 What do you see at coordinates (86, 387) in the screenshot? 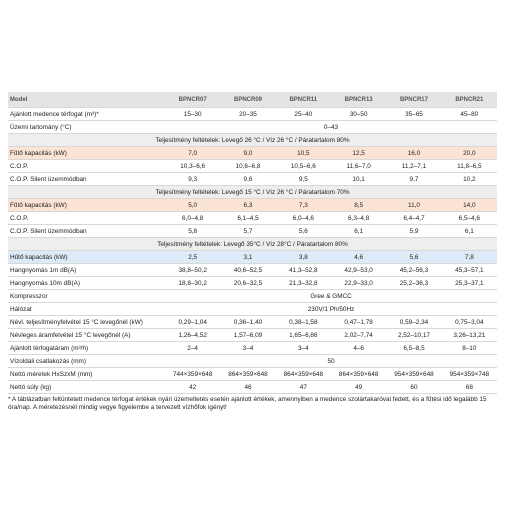
I see `row-label: Nettó súly (kg)` at bounding box center [86, 387].